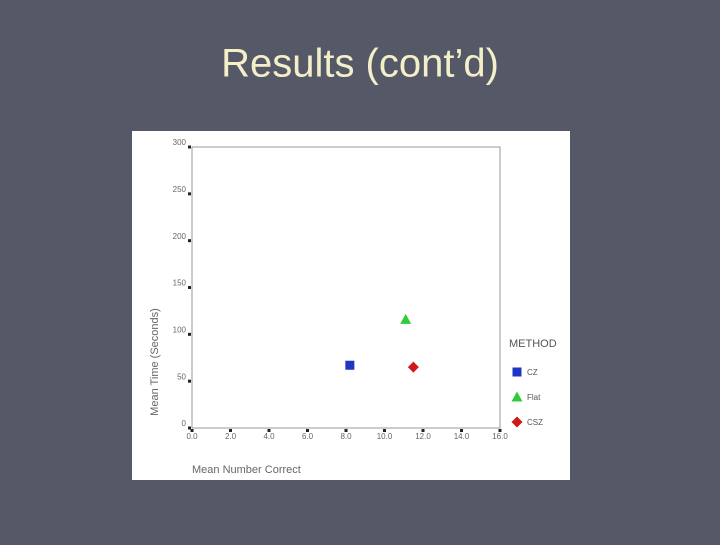 This screenshot has width=720, height=545. What do you see at coordinates (535, 422) in the screenshot?
I see `legend-label: CSZ` at bounding box center [535, 422].